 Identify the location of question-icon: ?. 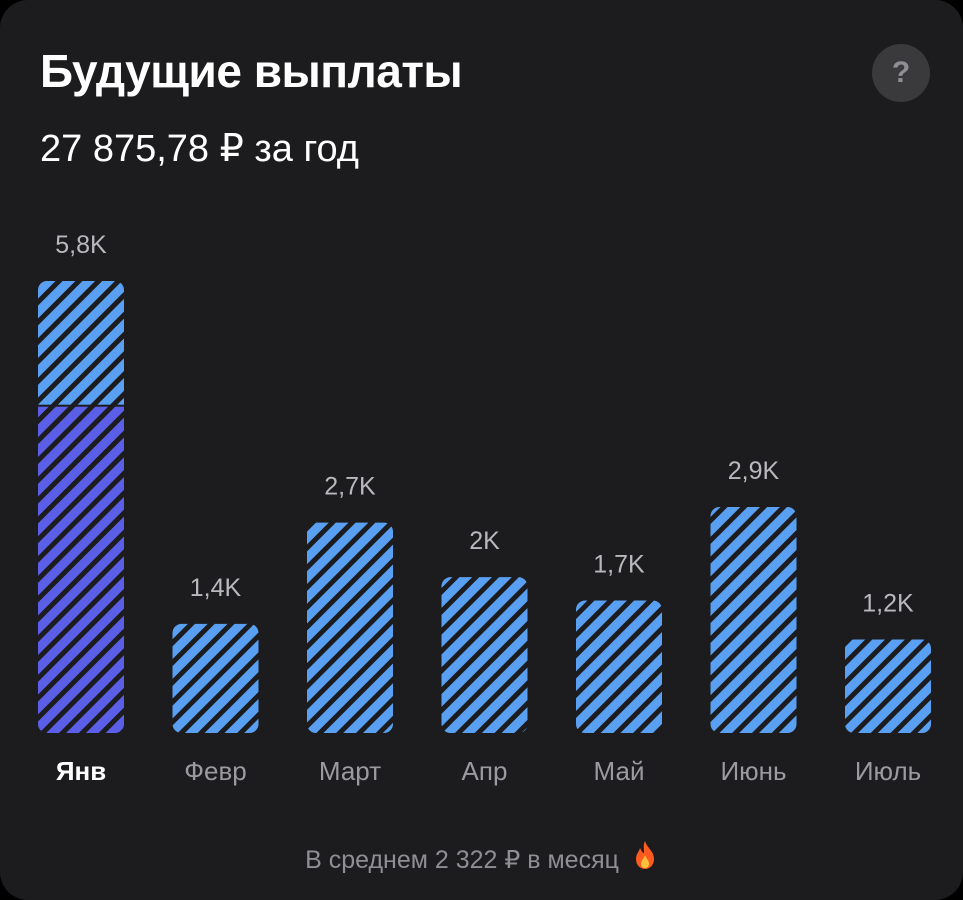
(901, 72).